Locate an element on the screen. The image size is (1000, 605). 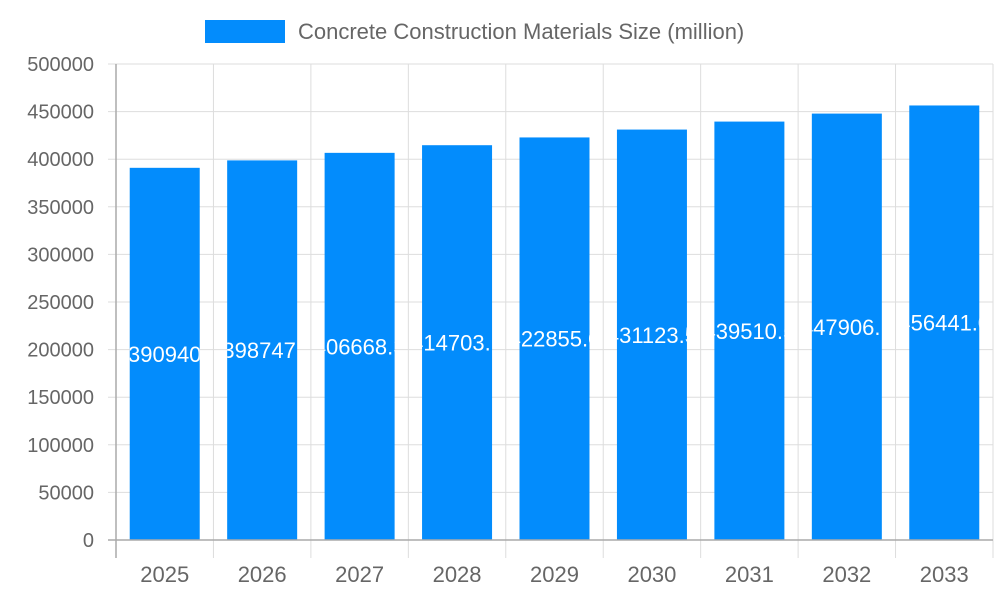
y-tick-label: 50000 is located at coordinates (66, 493).